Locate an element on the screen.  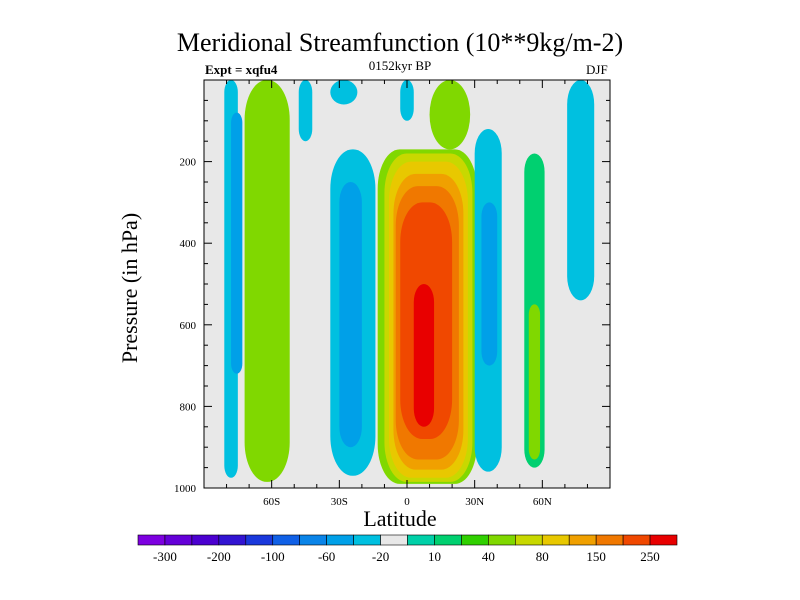
y-tick-label: 200 is located at coordinates (188, 163).